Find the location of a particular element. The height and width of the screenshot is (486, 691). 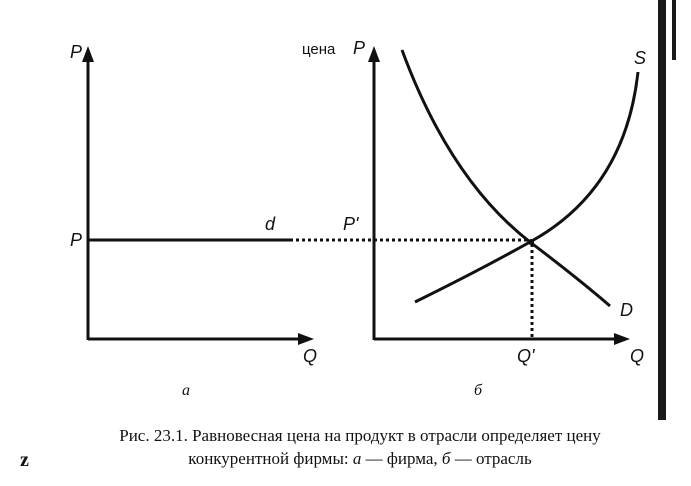

caption-a-text: — фирма, is located at coordinates (401, 458).